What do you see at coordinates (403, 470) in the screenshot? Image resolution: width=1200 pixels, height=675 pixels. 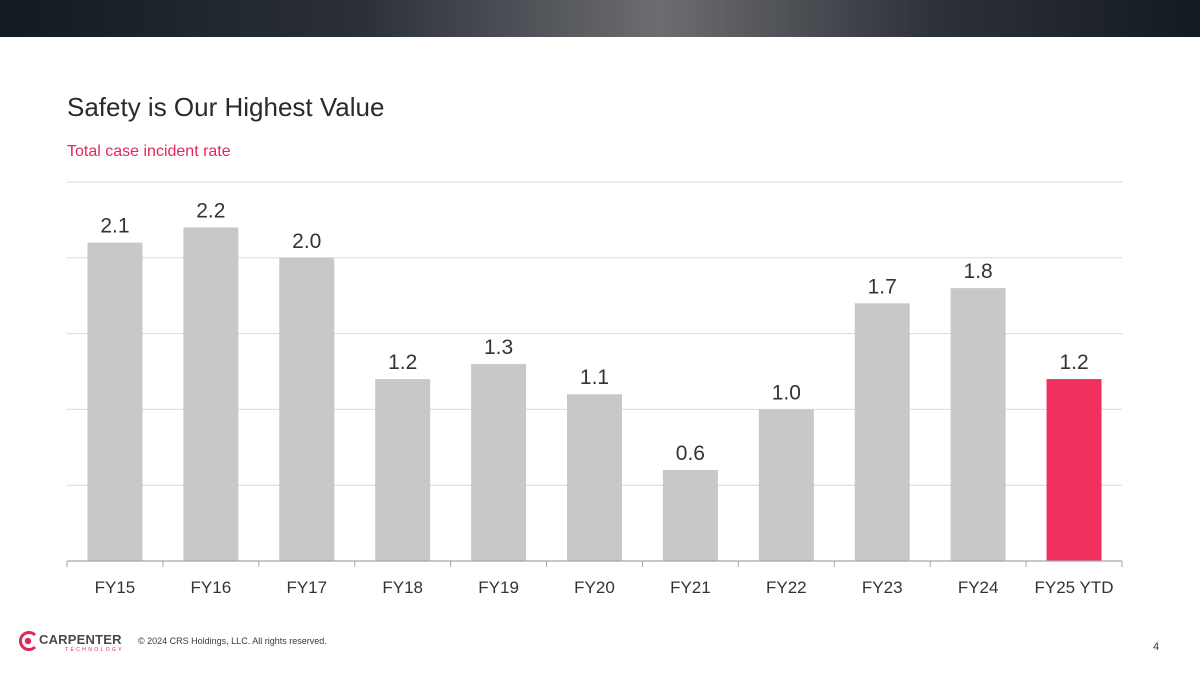 I see `bar-fy18` at bounding box center [403, 470].